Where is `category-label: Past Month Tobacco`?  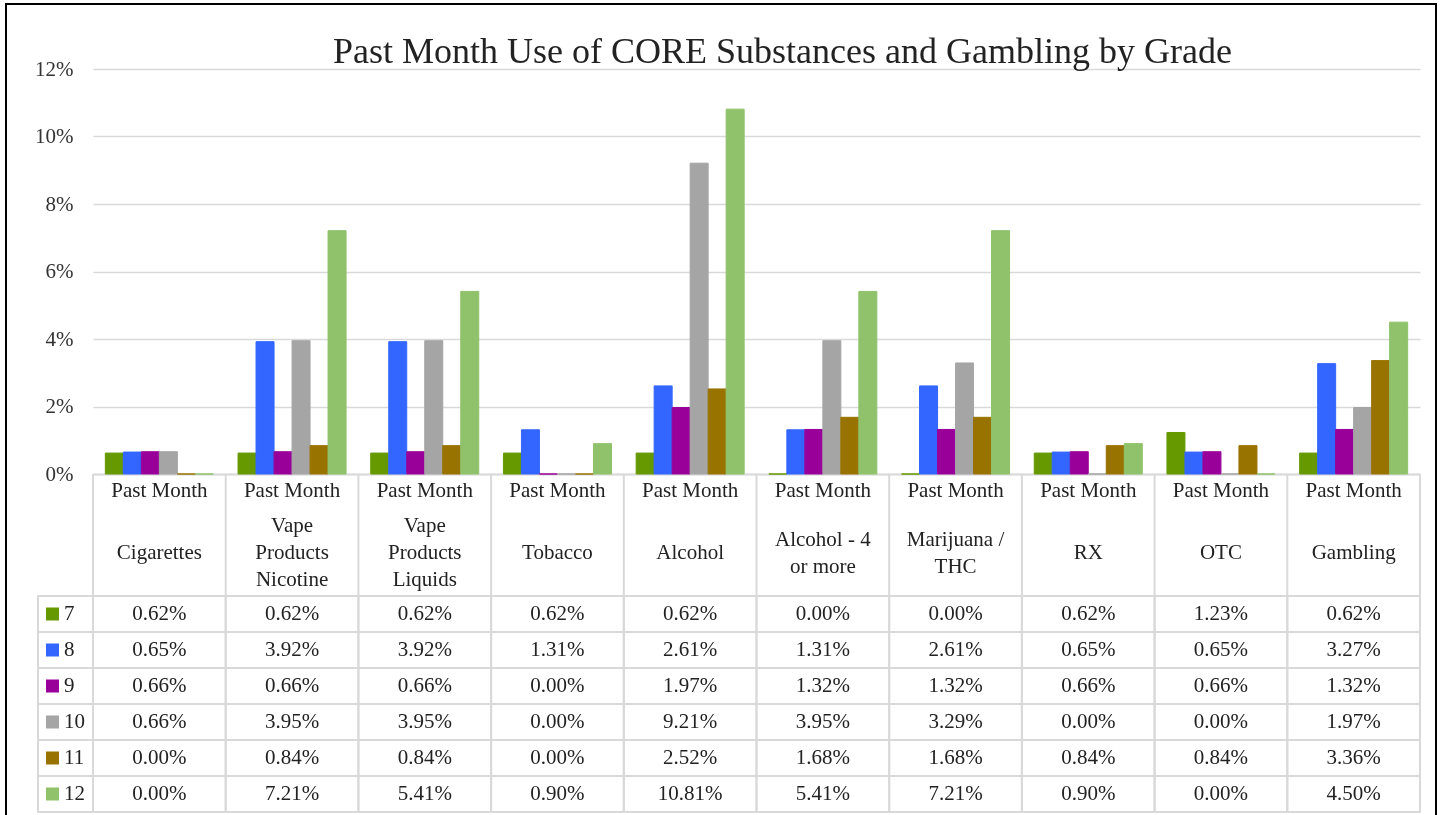 category-label: Past Month Tobacco is located at coordinates (557, 521).